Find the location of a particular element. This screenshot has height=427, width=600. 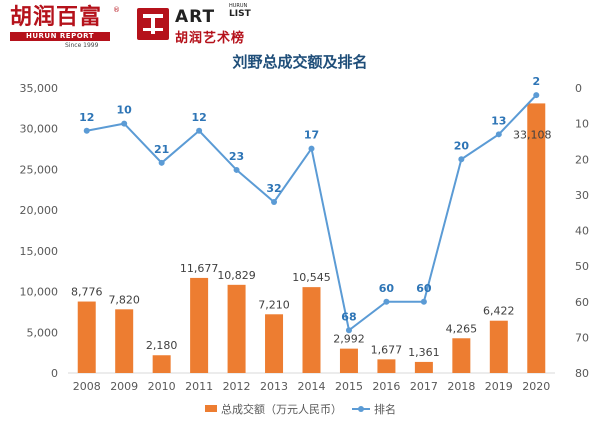

right-tick-label: 0 is located at coordinates (578, 88).